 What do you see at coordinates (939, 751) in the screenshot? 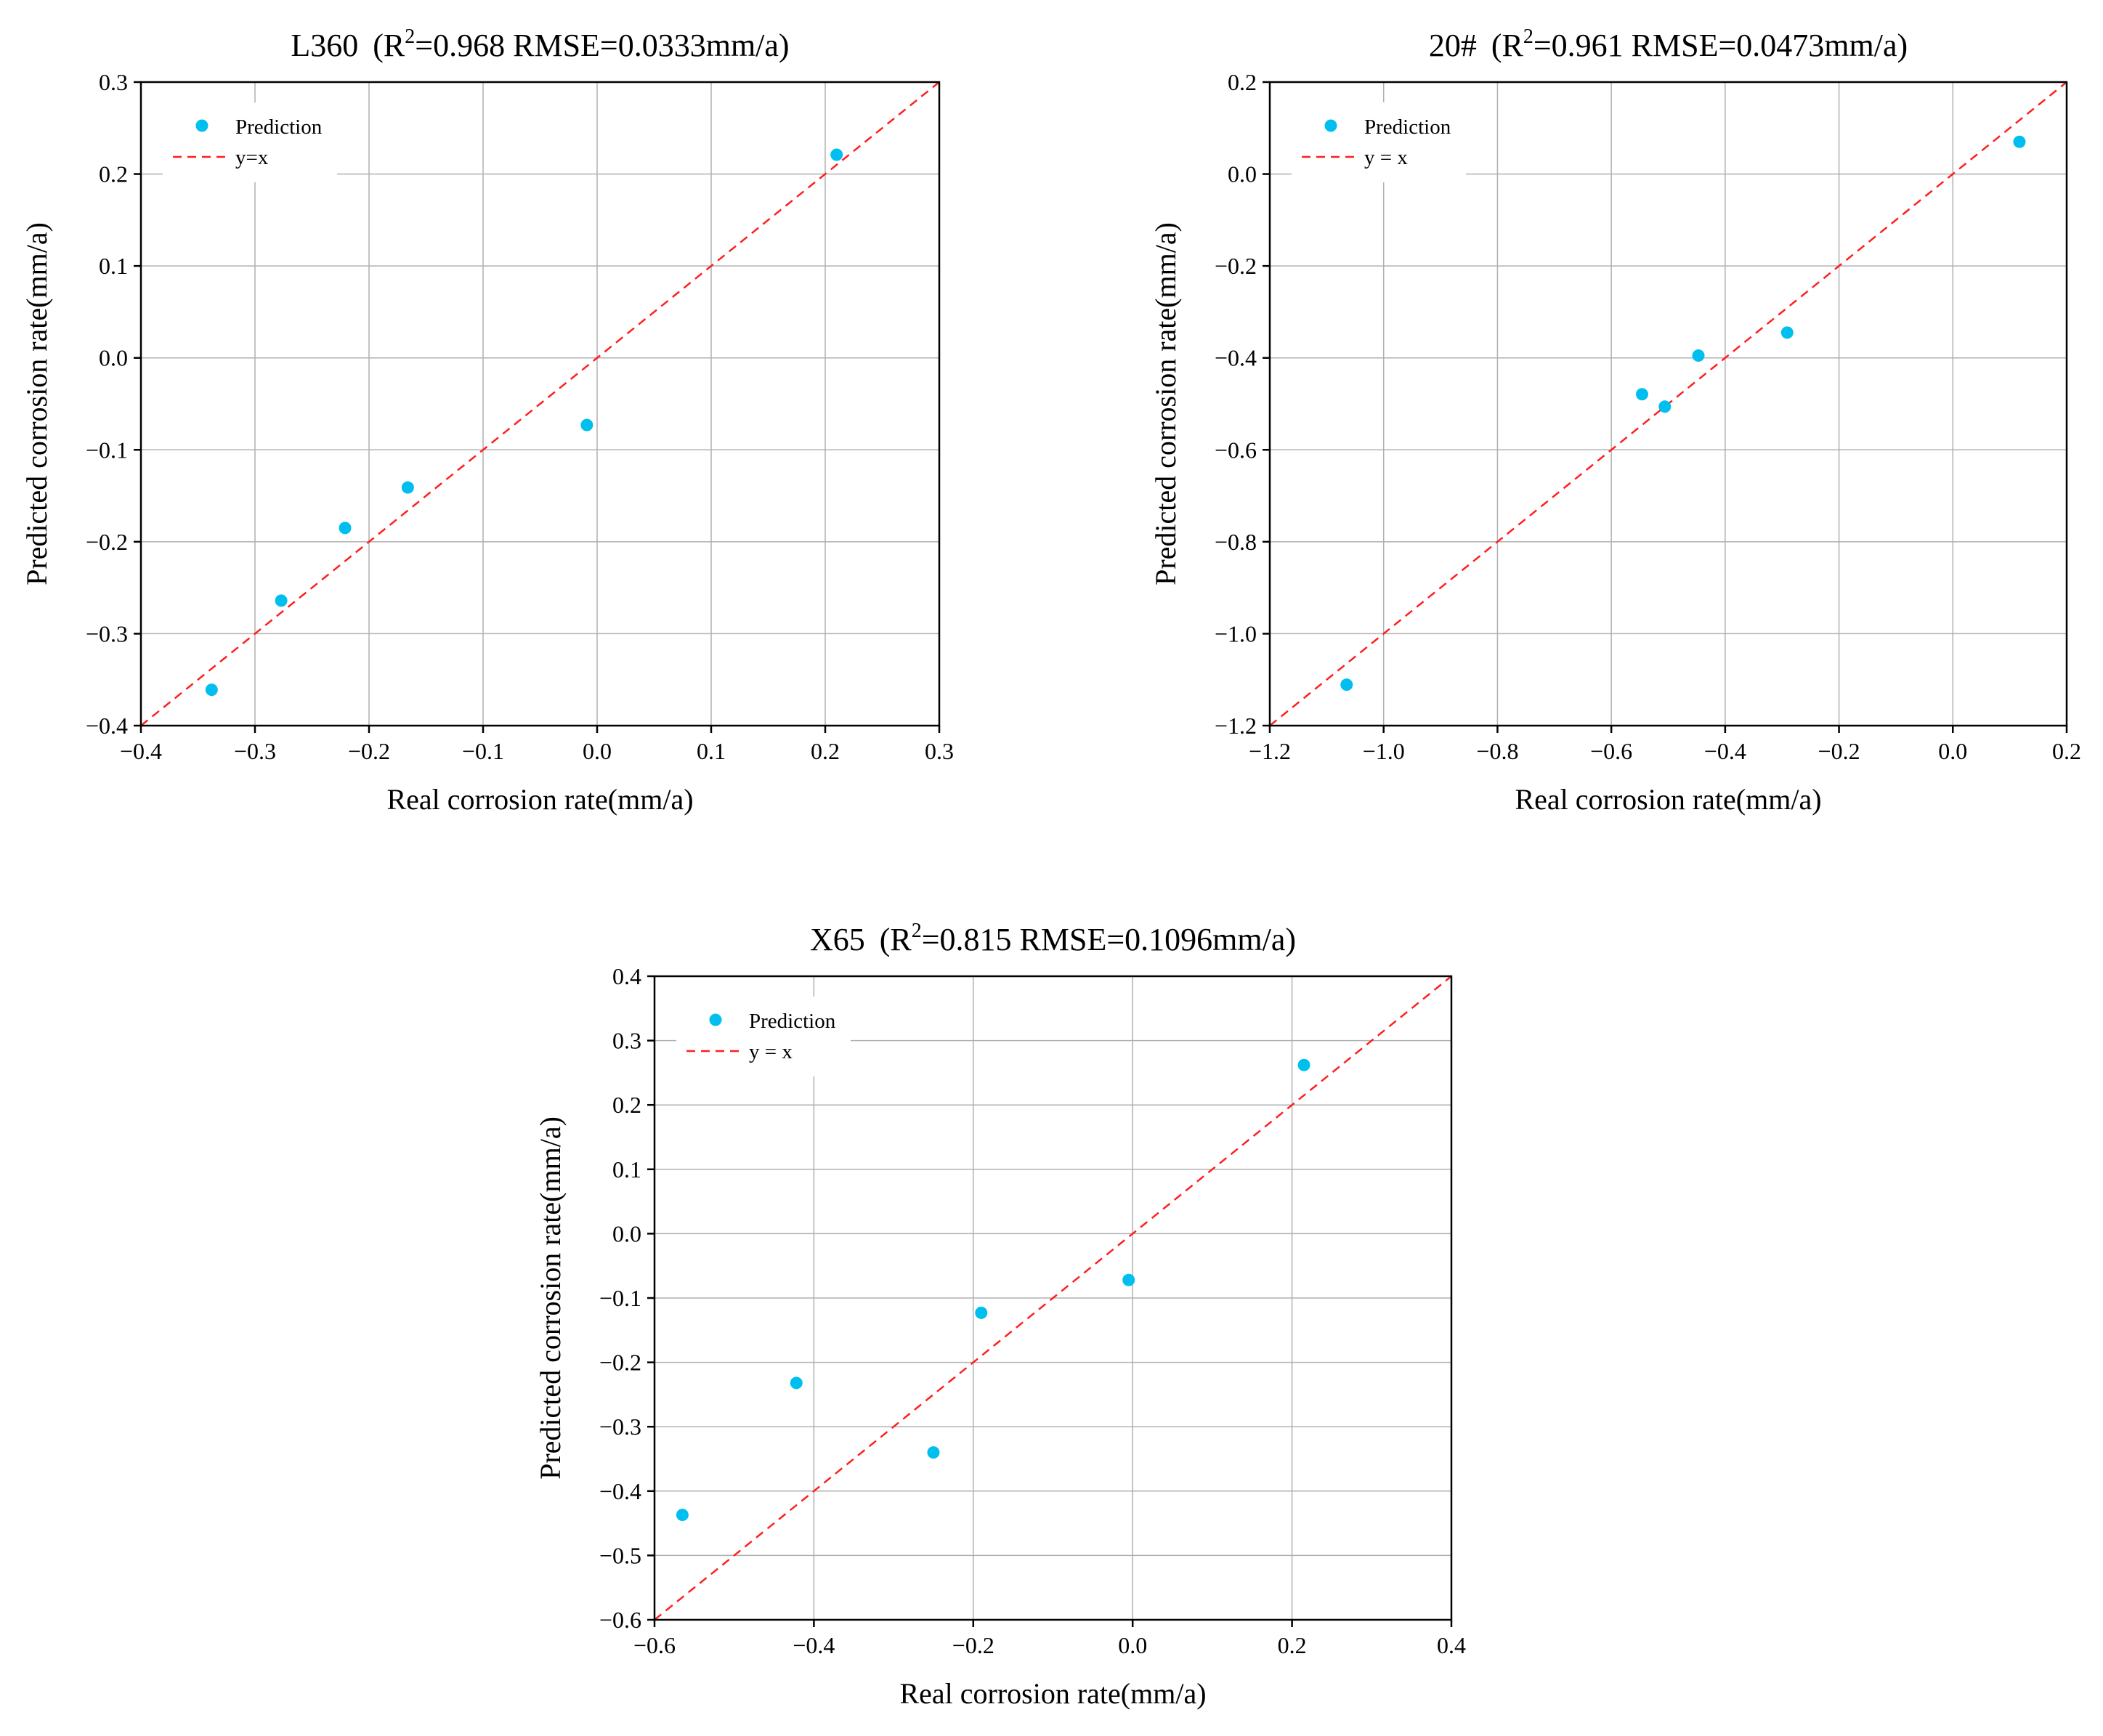
I see `x-tick-label: 0.3` at bounding box center [939, 751].